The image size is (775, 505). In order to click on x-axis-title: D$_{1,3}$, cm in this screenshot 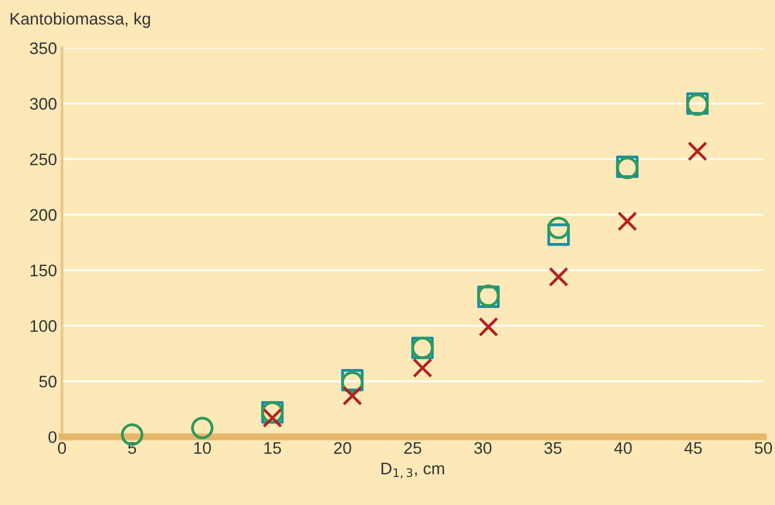, I will do `click(413, 470)`.